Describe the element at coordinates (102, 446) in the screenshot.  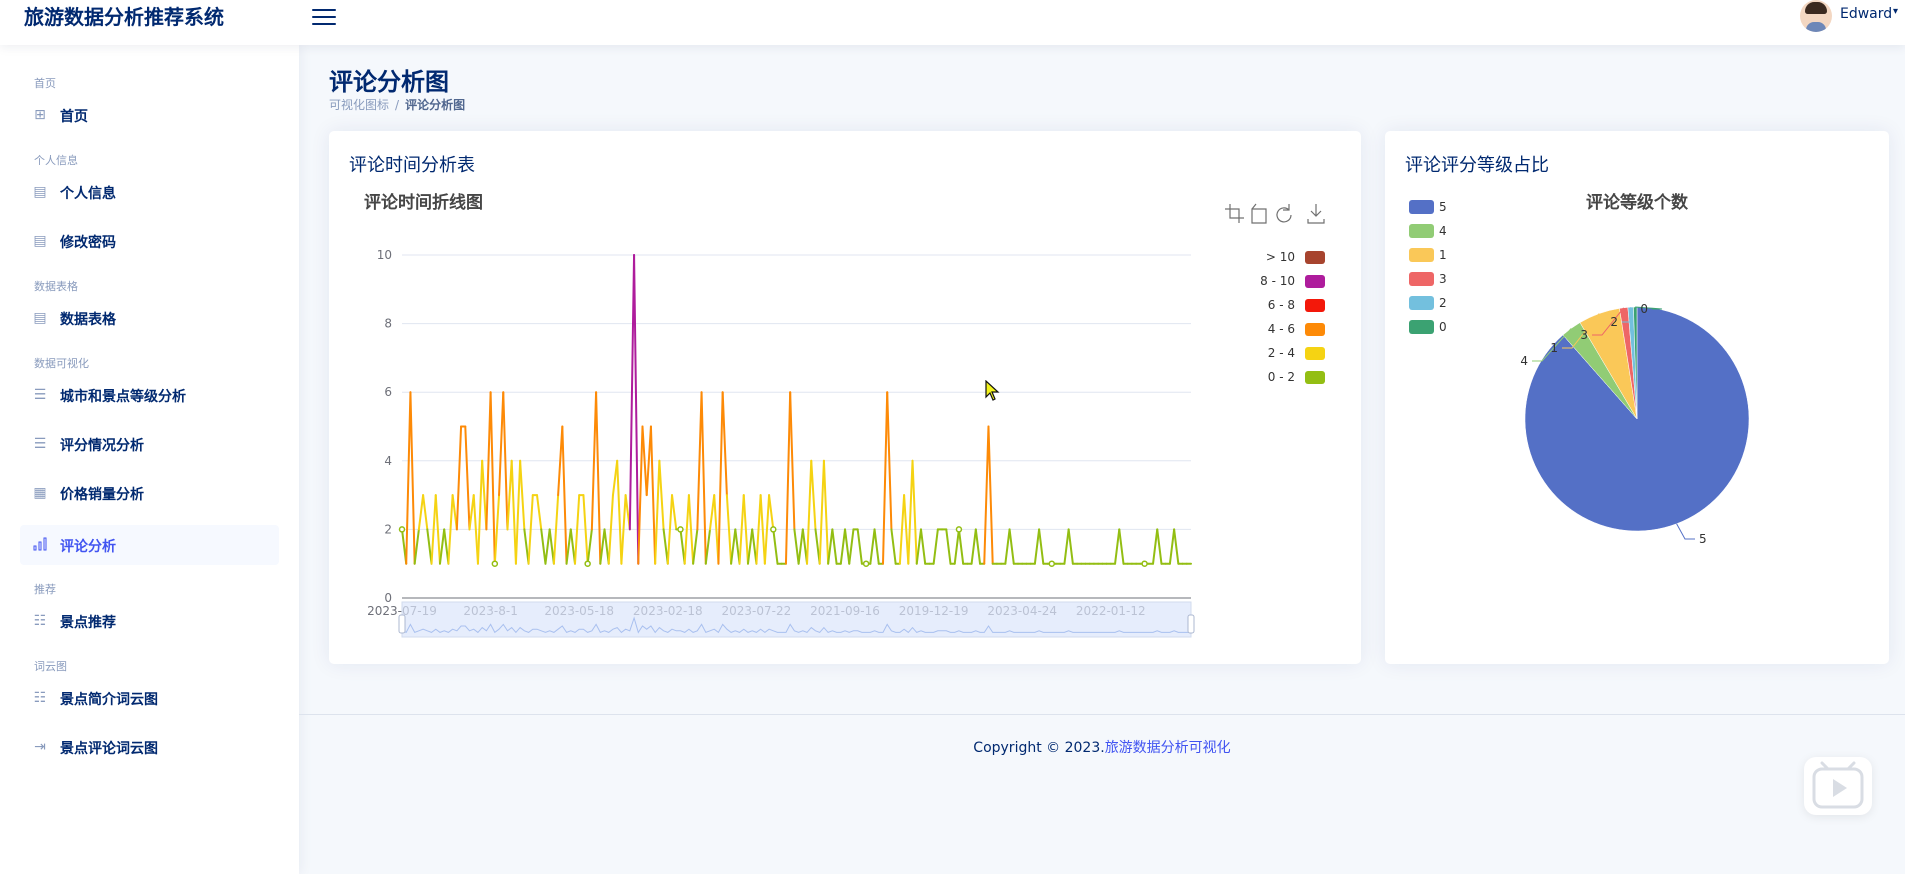
I see `sidebar-item-label: 评分情况分析` at that location.